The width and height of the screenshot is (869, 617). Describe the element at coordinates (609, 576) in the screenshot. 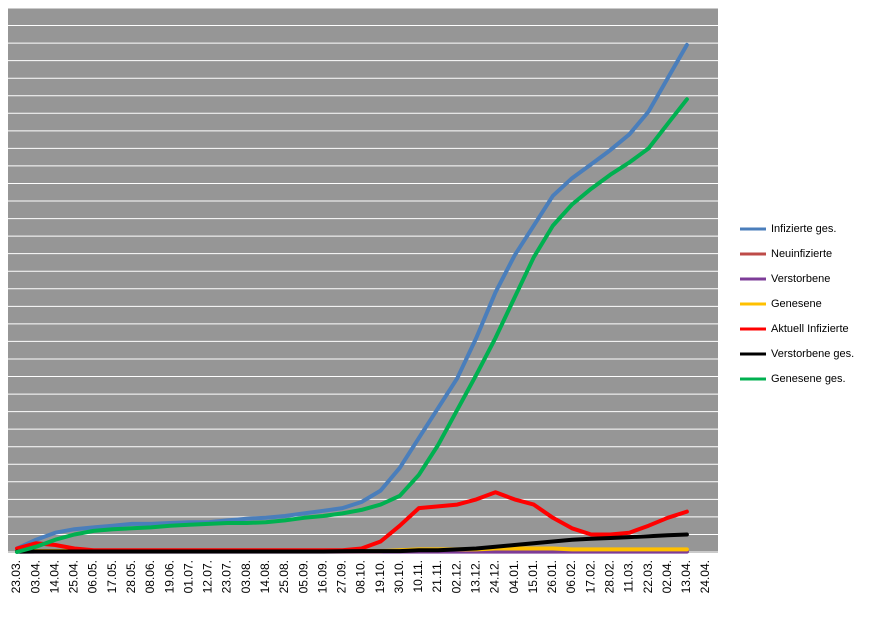

I see `x-tick-label: 28.02.` at that location.